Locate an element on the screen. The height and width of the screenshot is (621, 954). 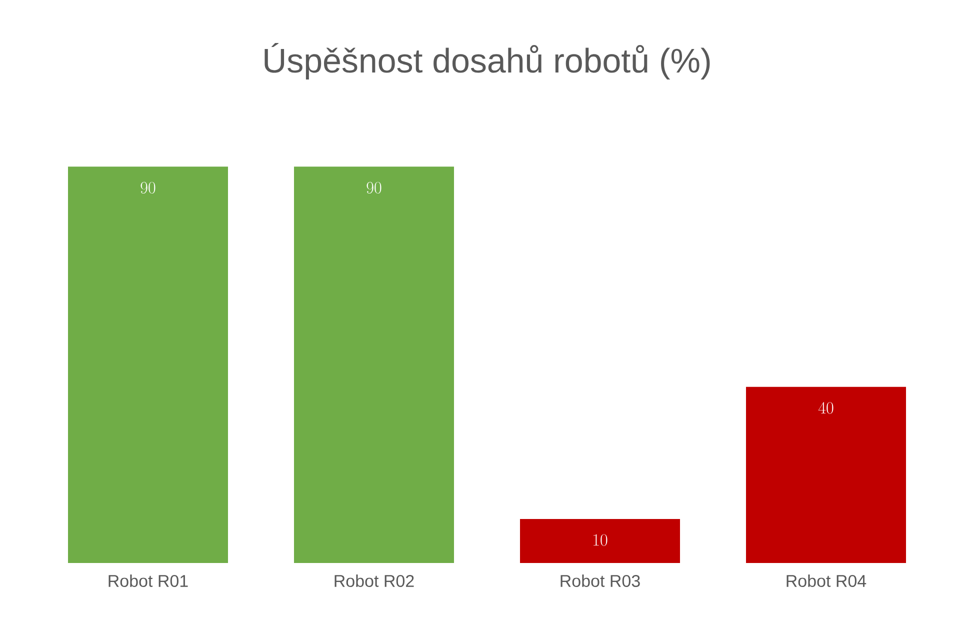
data-label: 40 is located at coordinates (826, 408).